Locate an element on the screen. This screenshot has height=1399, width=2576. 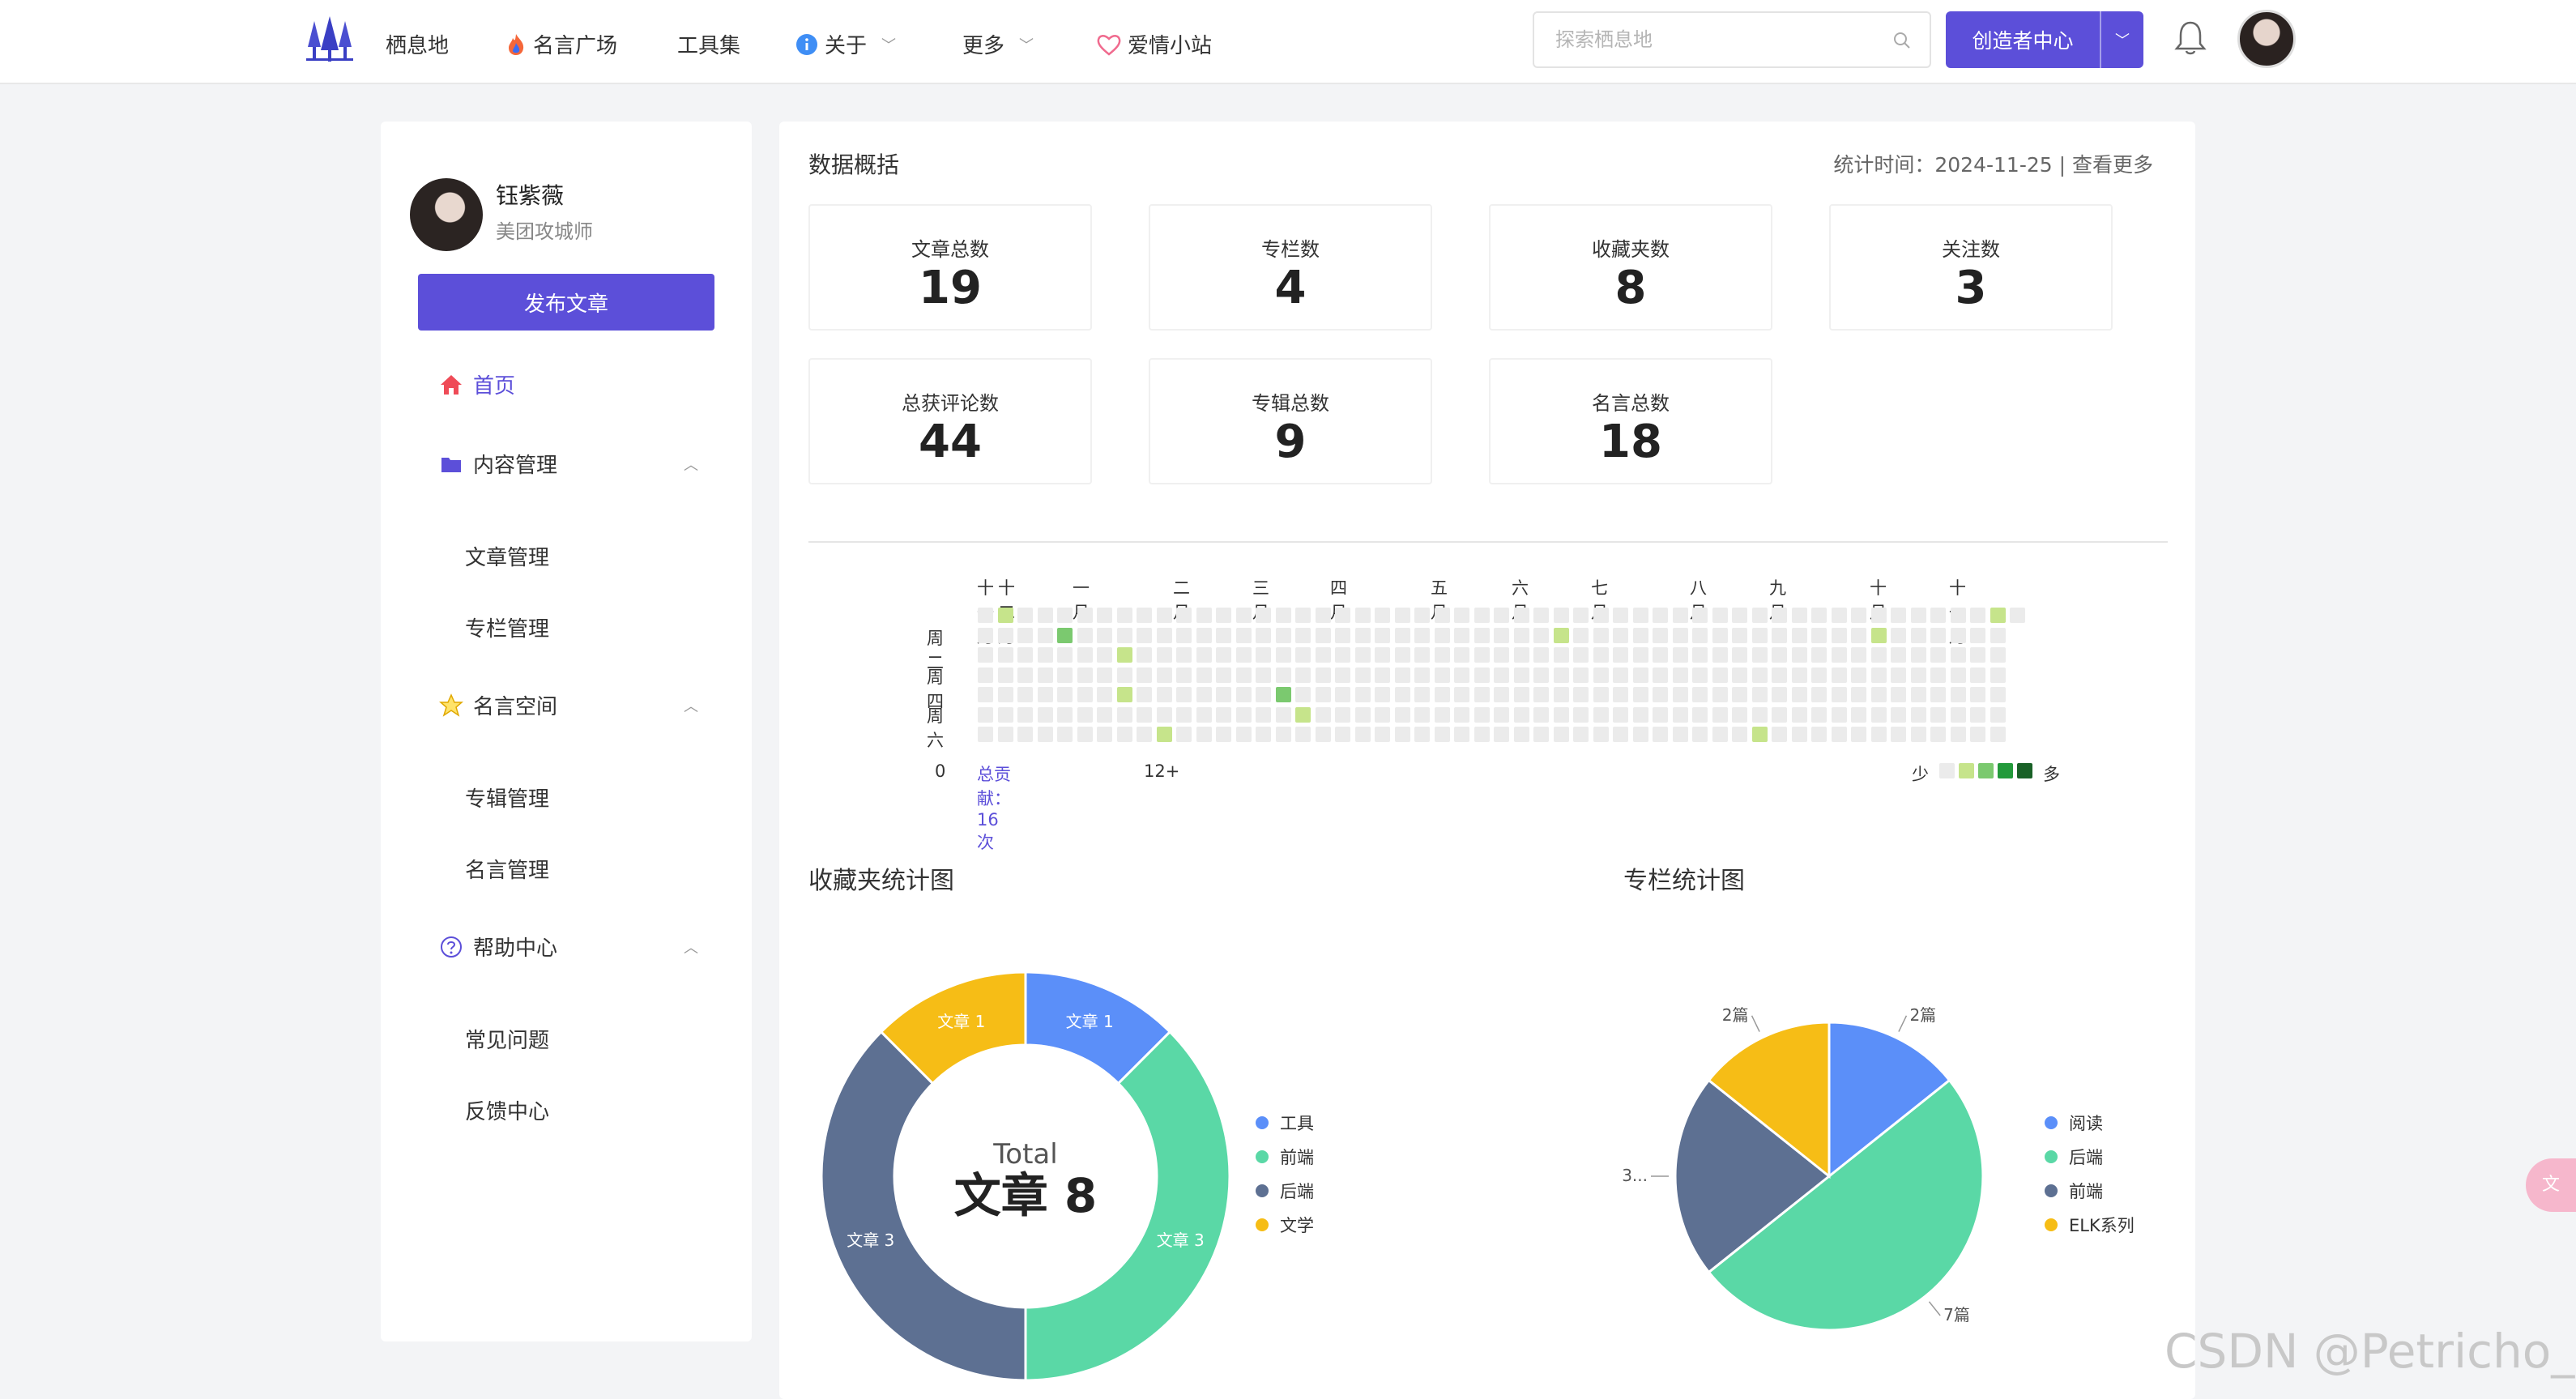
nav-love-station: 爱情小站 is located at coordinates (1154, 44).